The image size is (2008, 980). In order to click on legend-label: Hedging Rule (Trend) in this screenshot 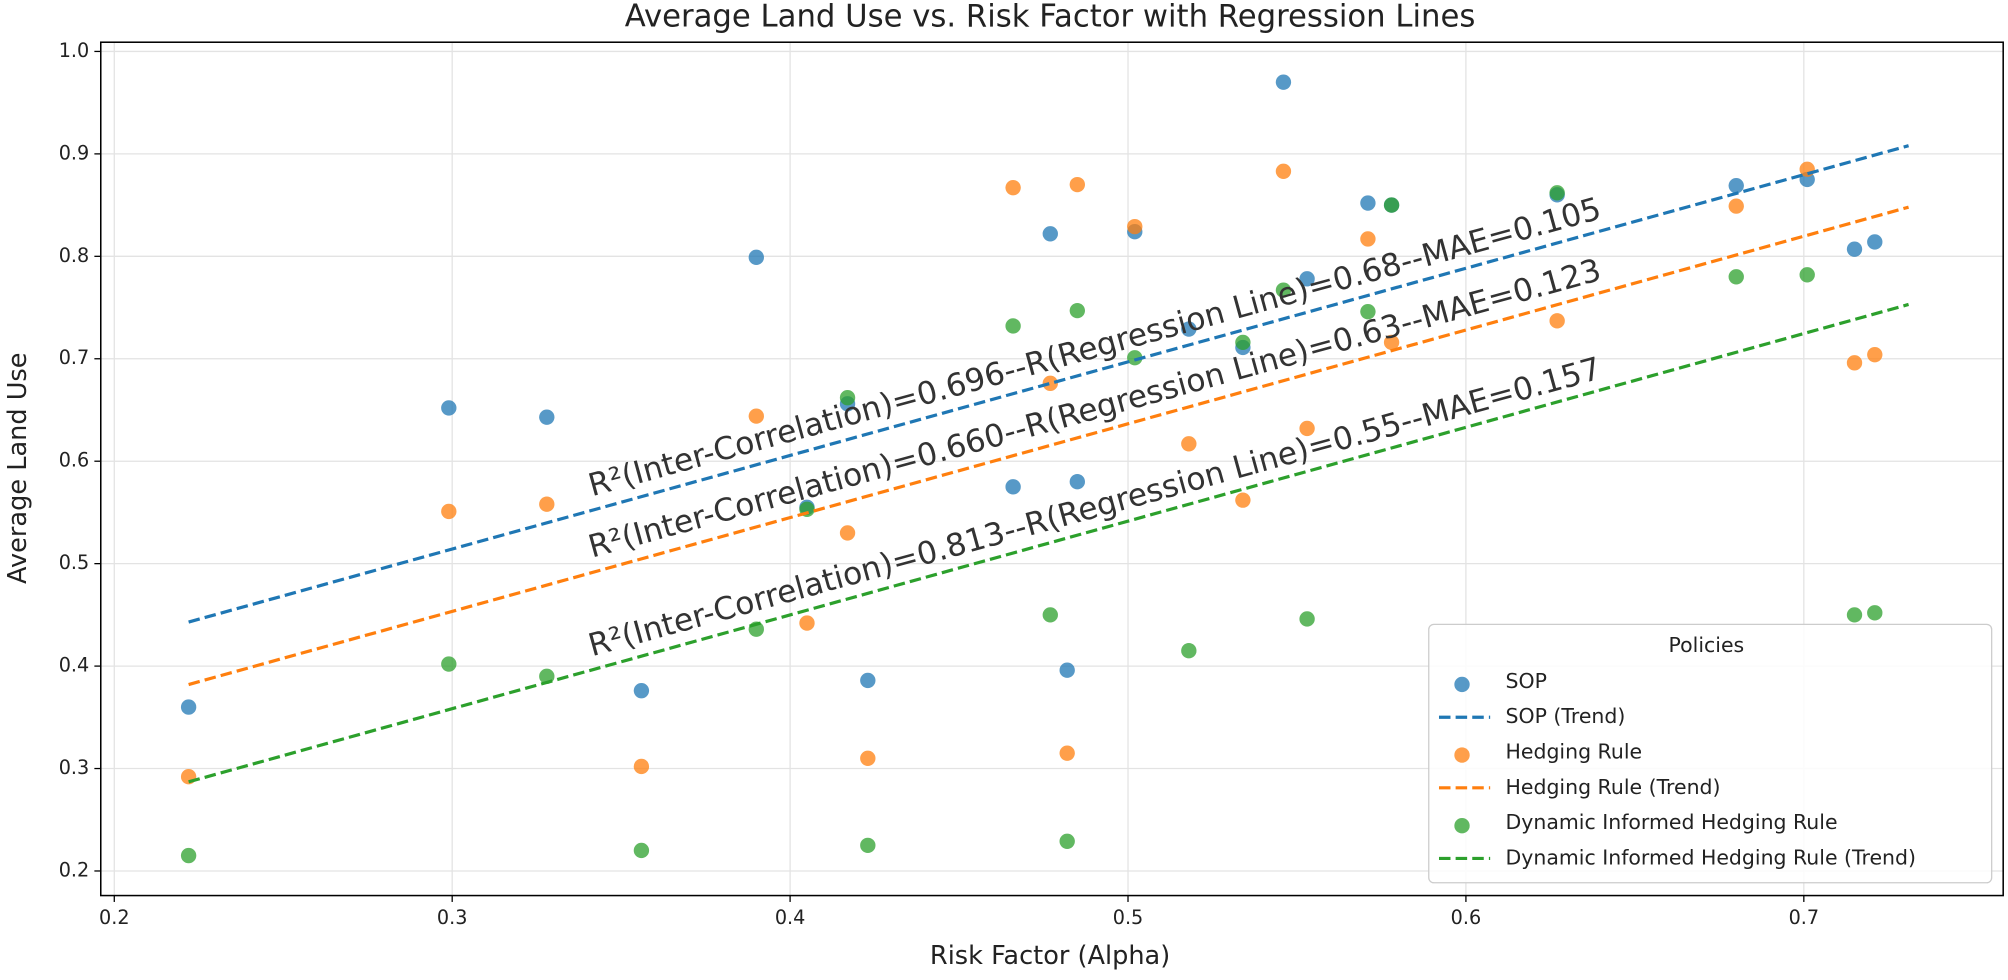, I will do `click(1613, 787)`.